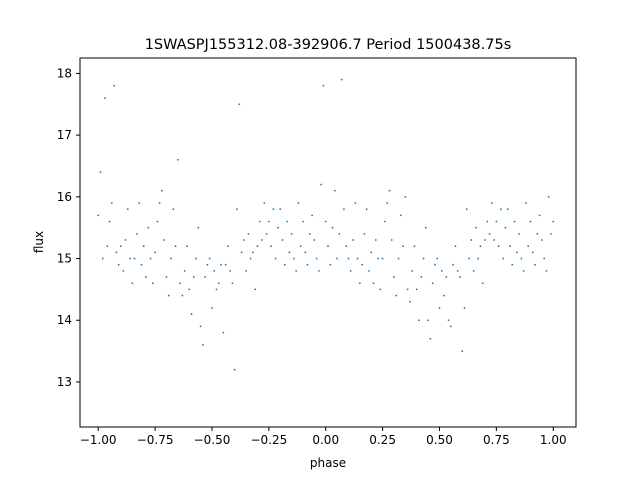 This screenshot has width=640, height=480. What do you see at coordinates (68, 227) in the screenshot?
I see `y-axis-ticks: 13 14 15 16 17 18` at bounding box center [68, 227].